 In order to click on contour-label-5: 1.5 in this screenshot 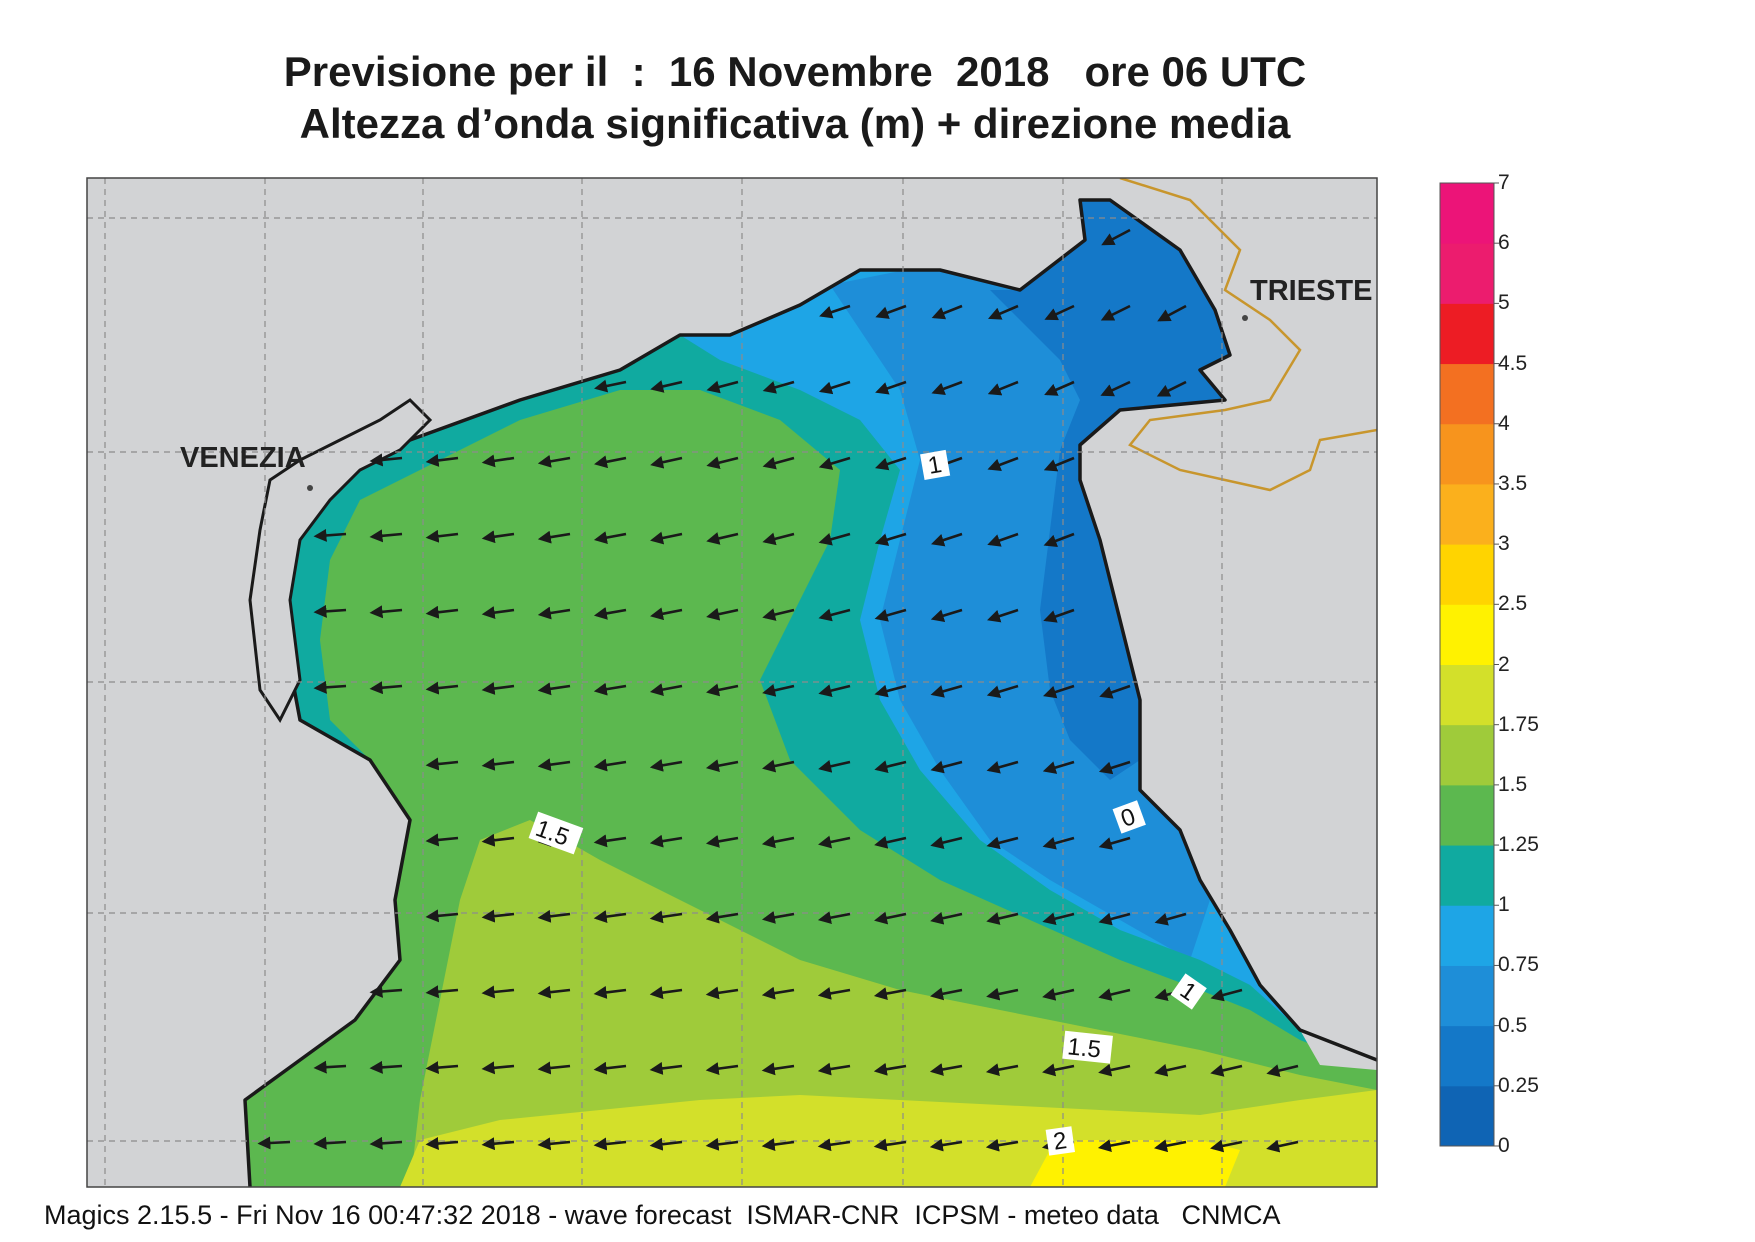, I will do `click(1087, 1047)`.